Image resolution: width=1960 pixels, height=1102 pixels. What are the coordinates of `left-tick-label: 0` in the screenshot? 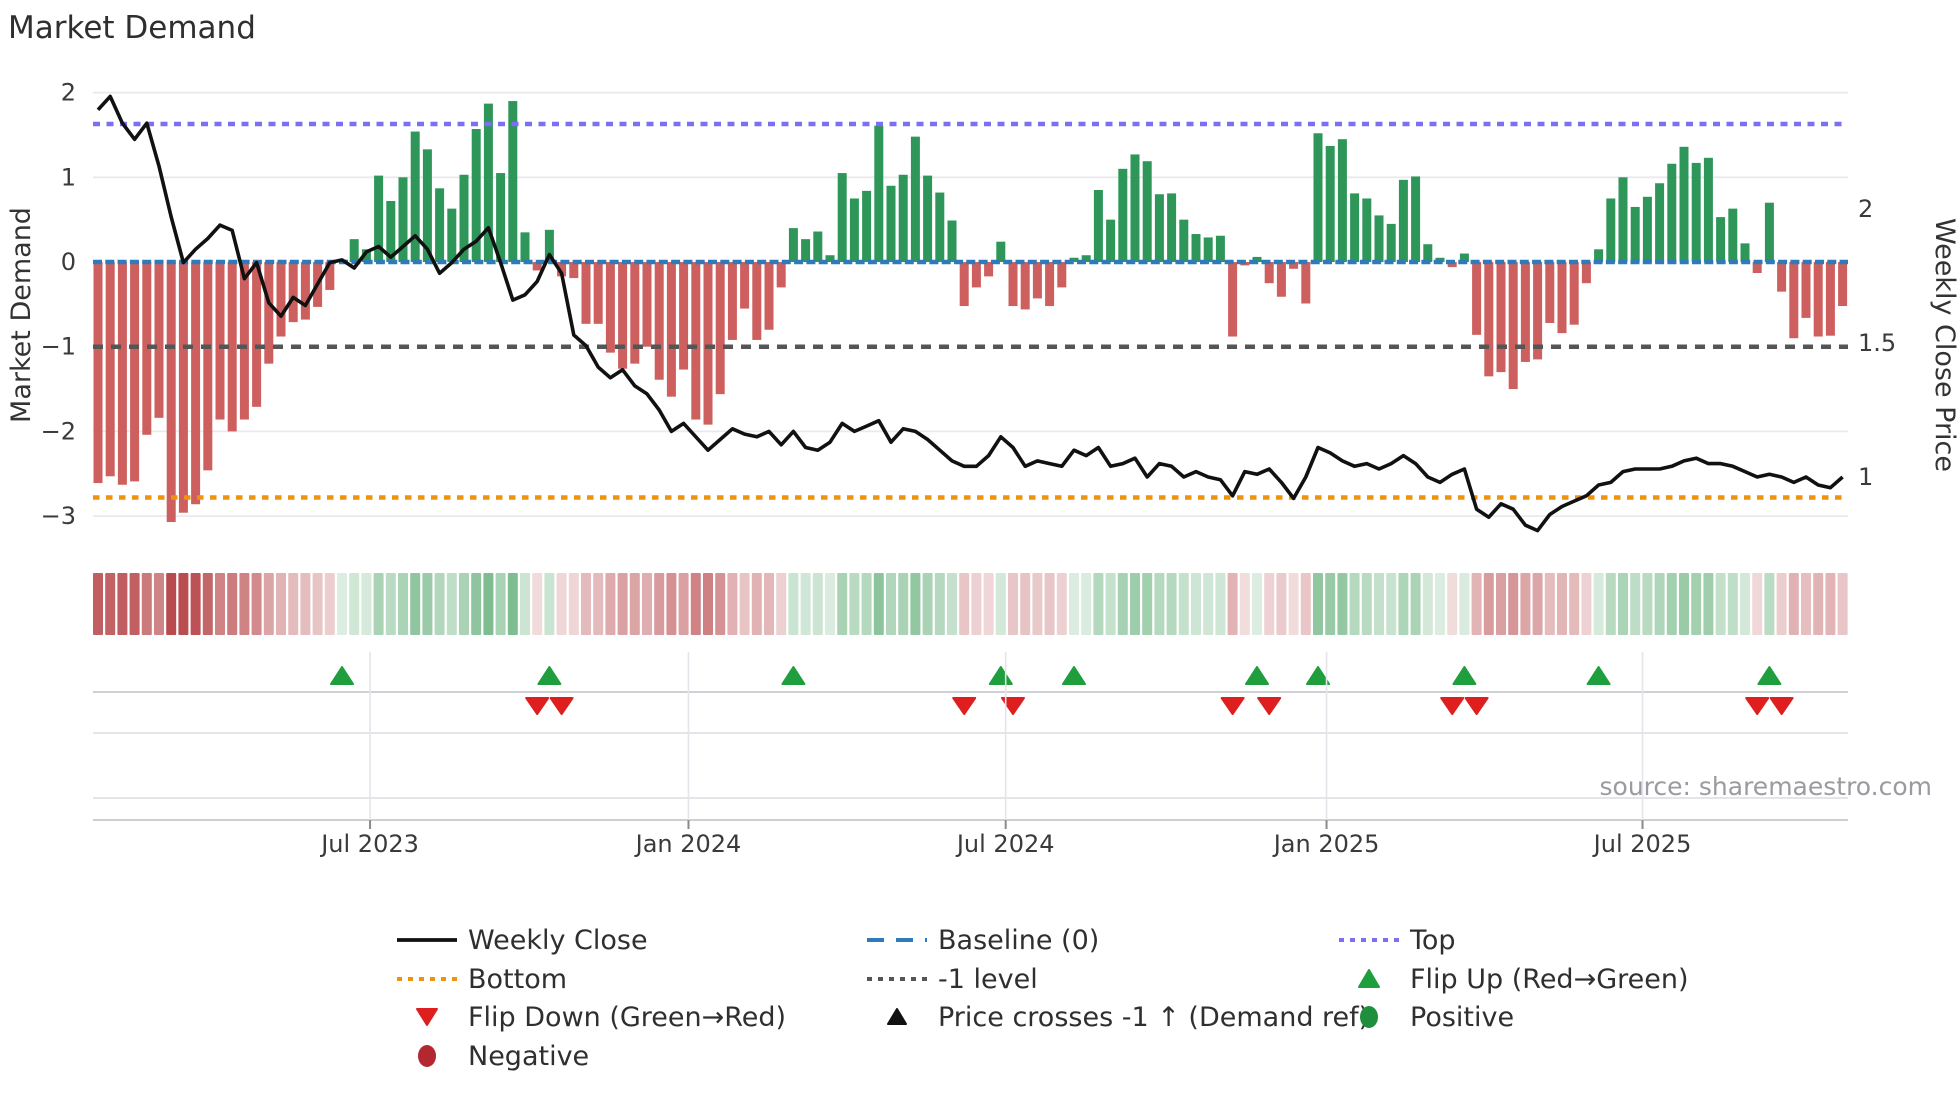 It's located at (68, 262).